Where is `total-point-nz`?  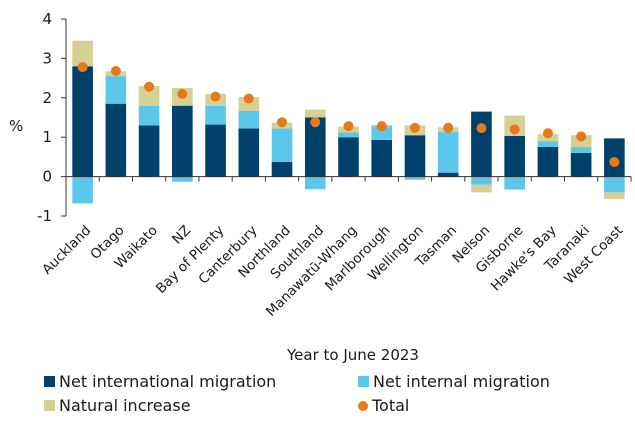 total-point-nz is located at coordinates (182, 93).